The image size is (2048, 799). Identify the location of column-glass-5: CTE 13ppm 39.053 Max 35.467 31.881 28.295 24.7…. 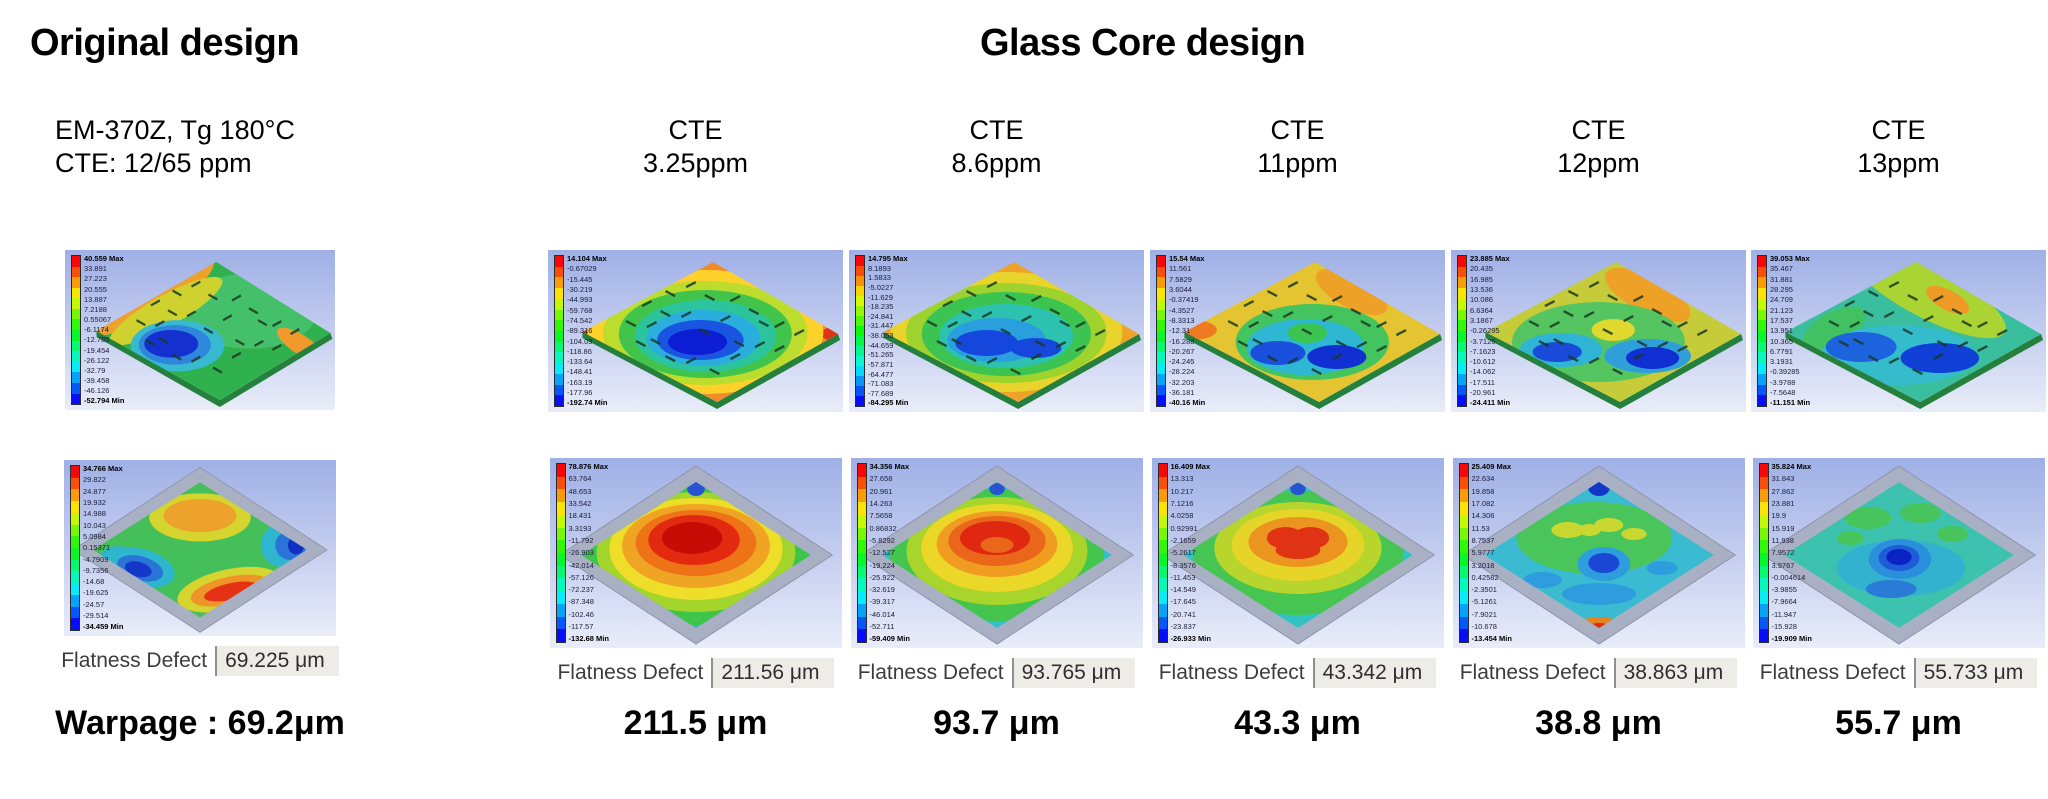
(1898, 425).